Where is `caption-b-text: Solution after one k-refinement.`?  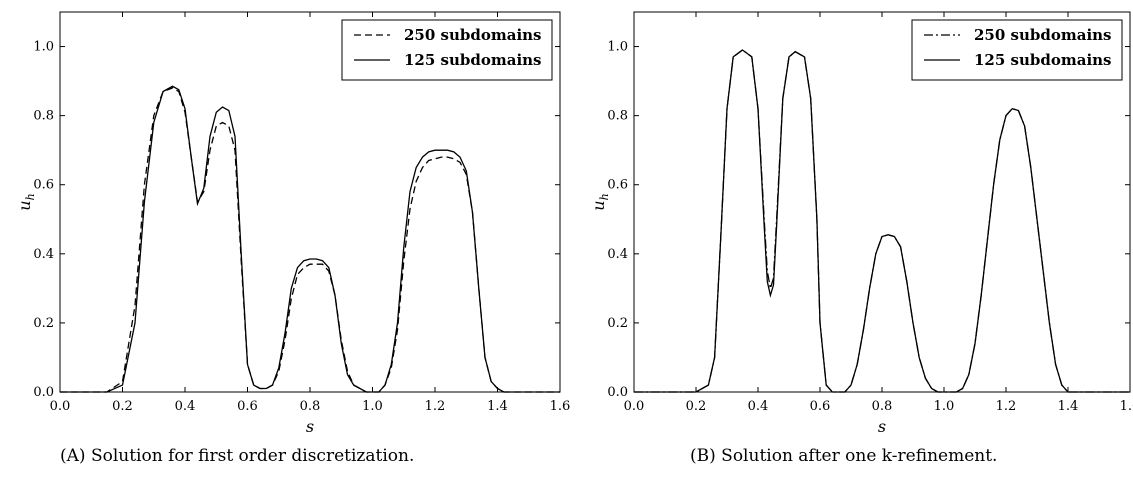 caption-b-text: Solution after one k-refinement. is located at coordinates (859, 456).